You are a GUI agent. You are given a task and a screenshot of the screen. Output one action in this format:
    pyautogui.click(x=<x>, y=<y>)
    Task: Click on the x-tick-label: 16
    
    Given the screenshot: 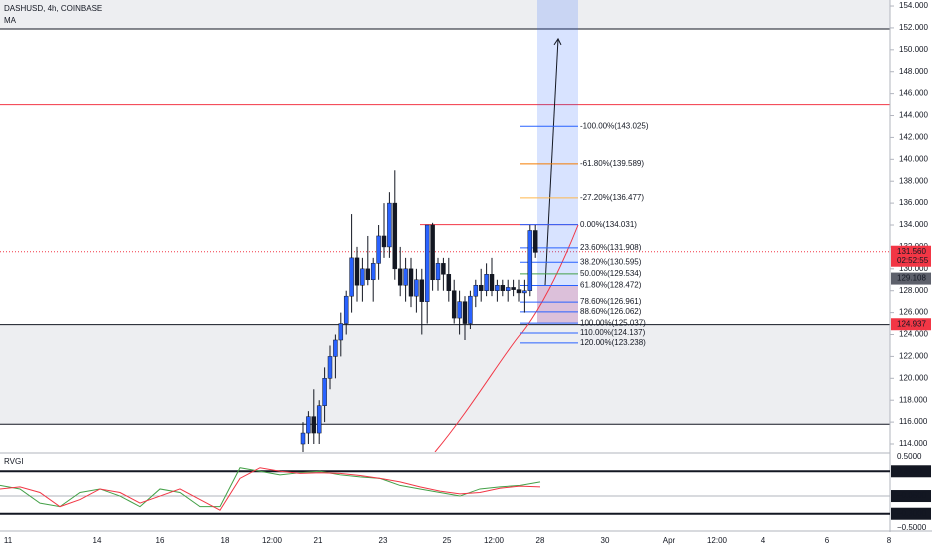 What is the action you would take?
    pyautogui.click(x=160, y=540)
    